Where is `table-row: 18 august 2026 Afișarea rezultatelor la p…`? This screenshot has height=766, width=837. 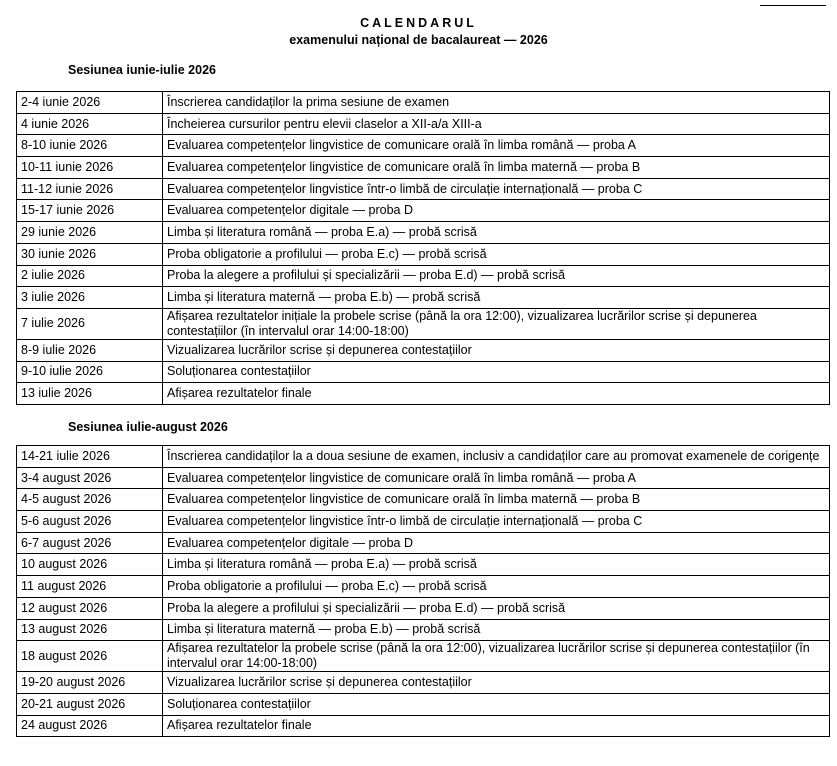
table-row: 18 august 2026 Afișarea rezultatelor la p… is located at coordinates (423, 656).